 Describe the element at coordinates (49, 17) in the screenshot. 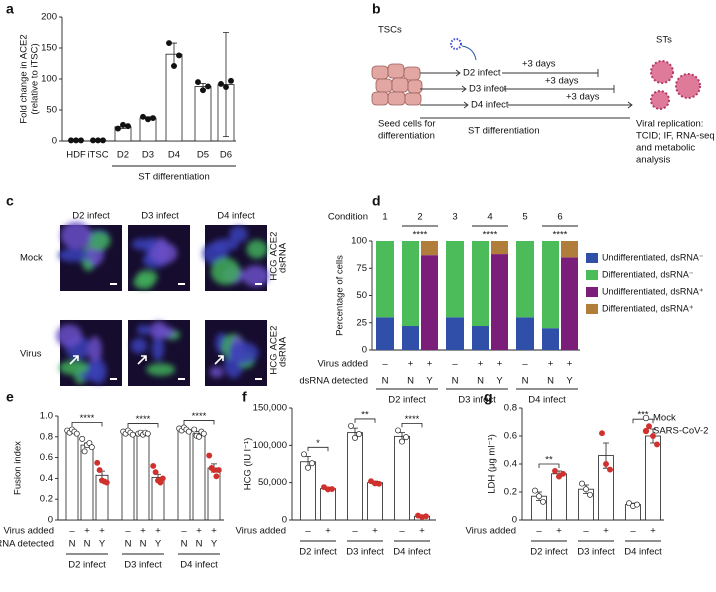

I see `y-tick-label: 200` at that location.